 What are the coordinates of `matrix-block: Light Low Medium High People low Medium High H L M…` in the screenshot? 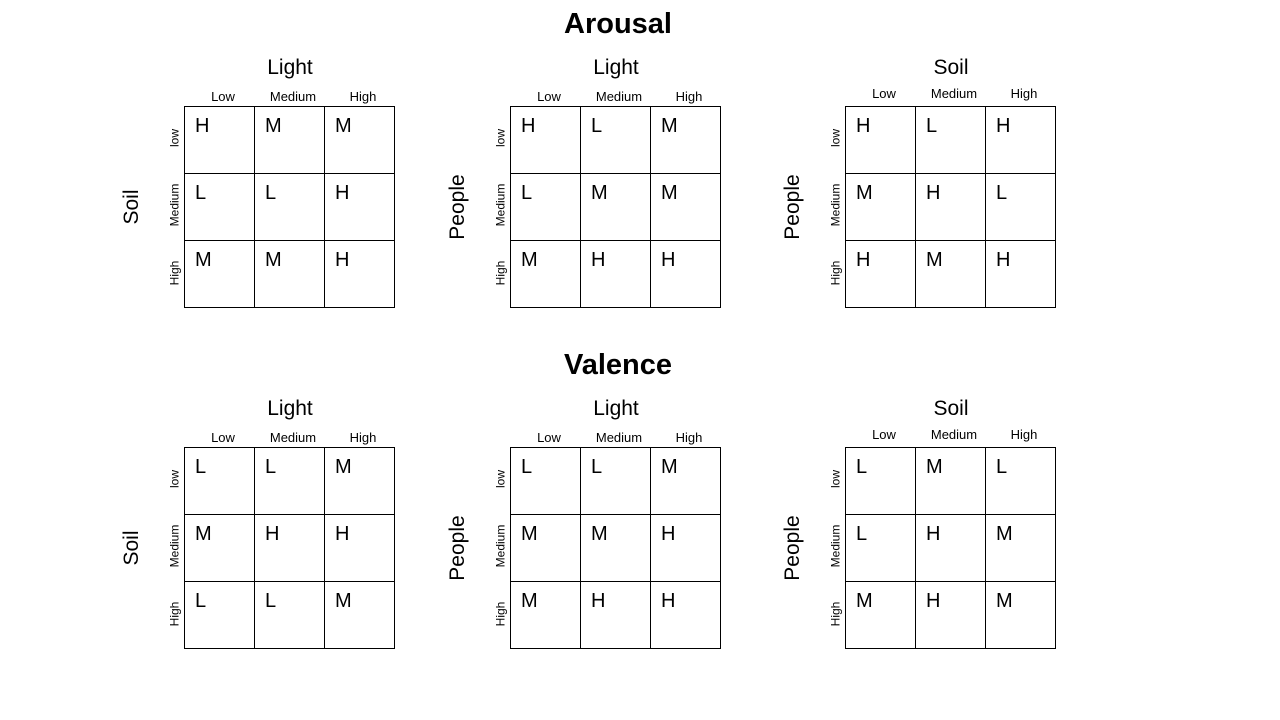 It's located at (593, 186).